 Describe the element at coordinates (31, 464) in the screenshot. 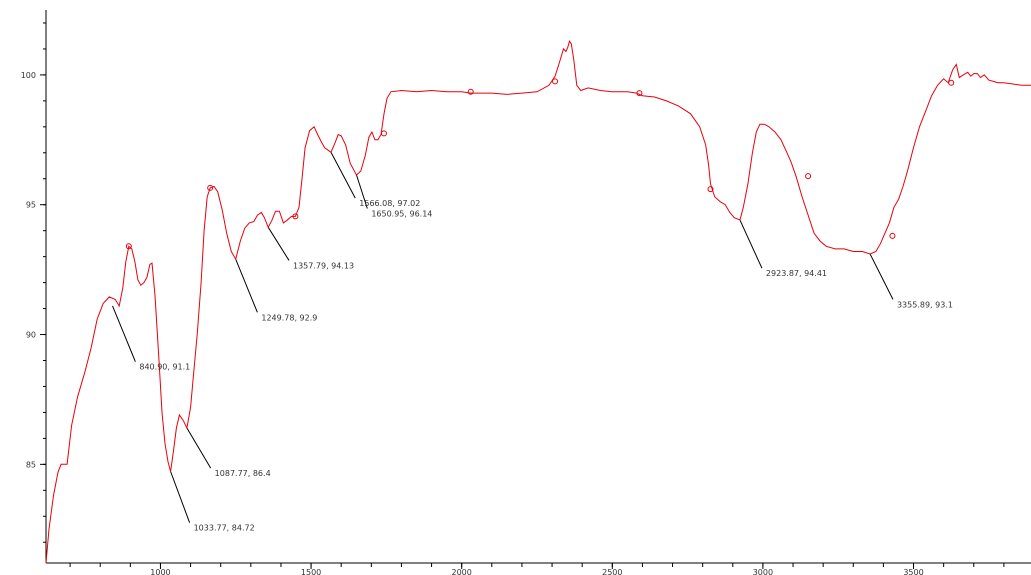

I see `y-tick-label: 85` at that location.